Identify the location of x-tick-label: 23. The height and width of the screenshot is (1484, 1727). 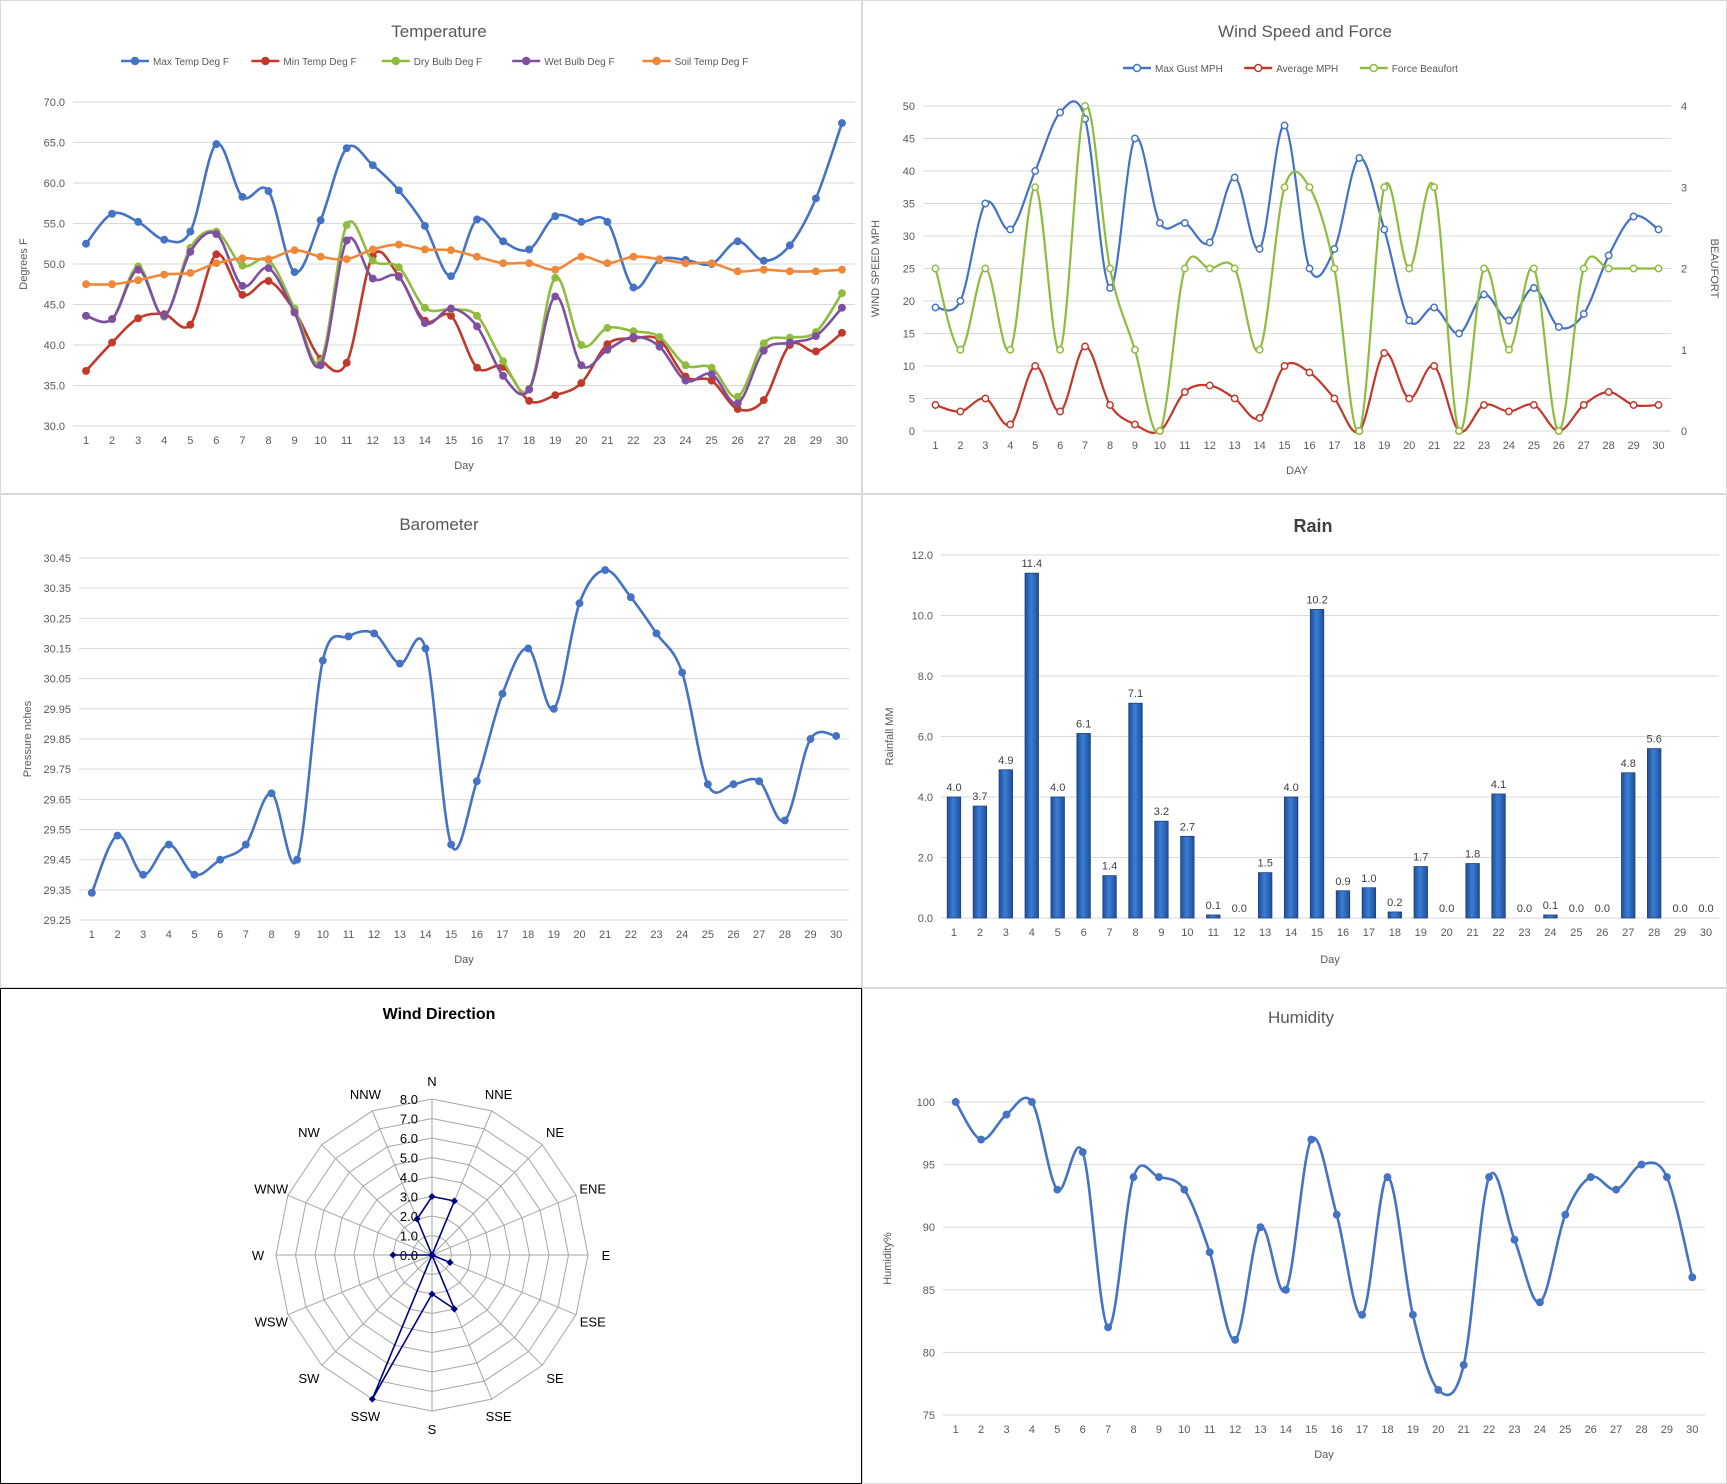
(1524, 933).